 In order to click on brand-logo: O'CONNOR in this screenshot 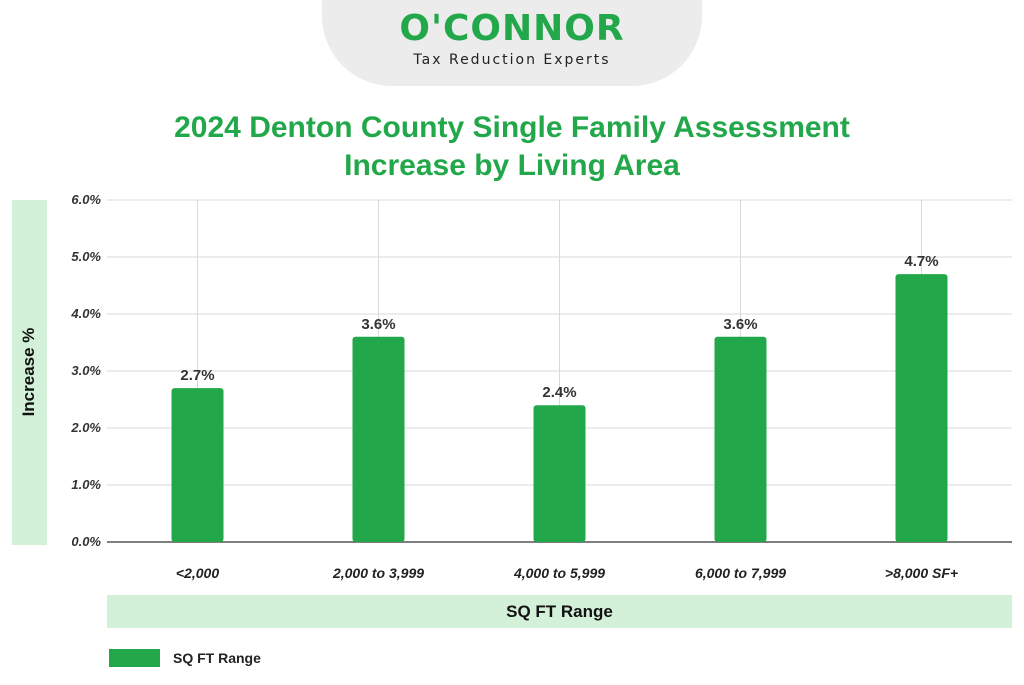, I will do `click(512, 28)`.